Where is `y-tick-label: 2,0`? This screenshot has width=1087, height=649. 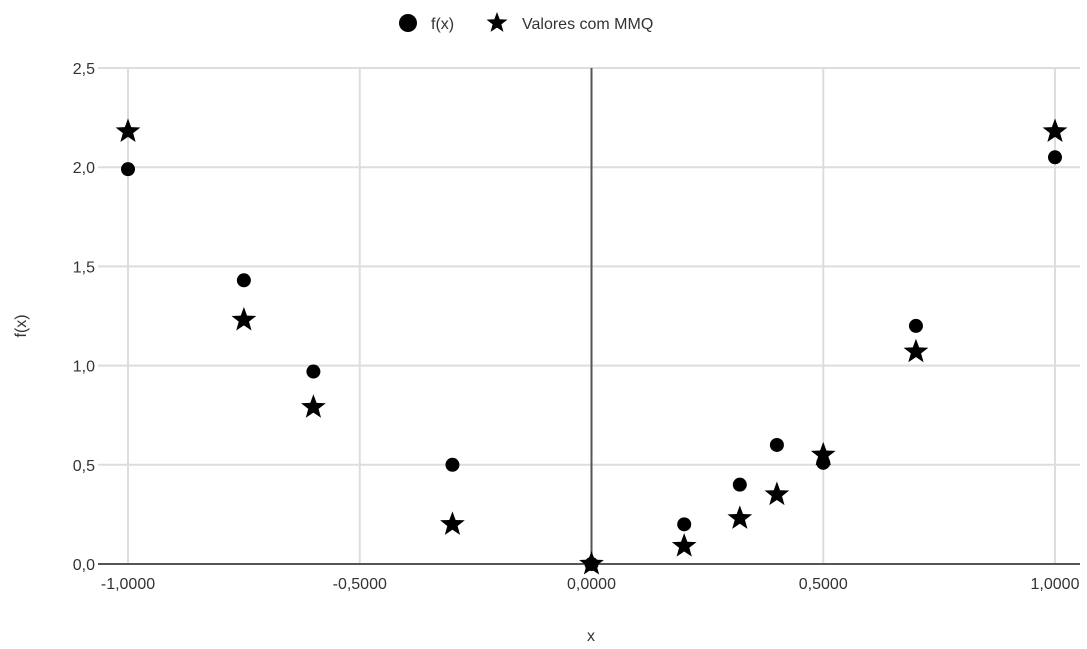 y-tick-label: 2,0 is located at coordinates (84, 168).